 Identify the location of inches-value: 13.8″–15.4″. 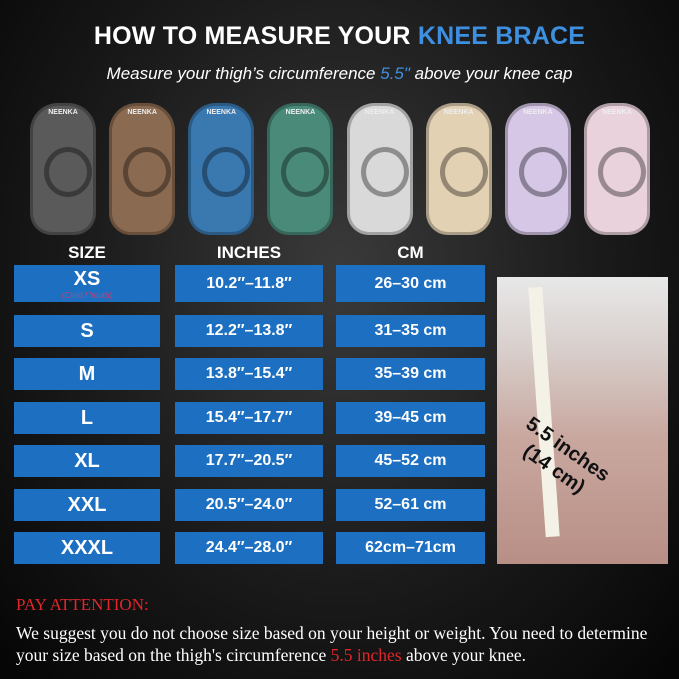
(249, 373).